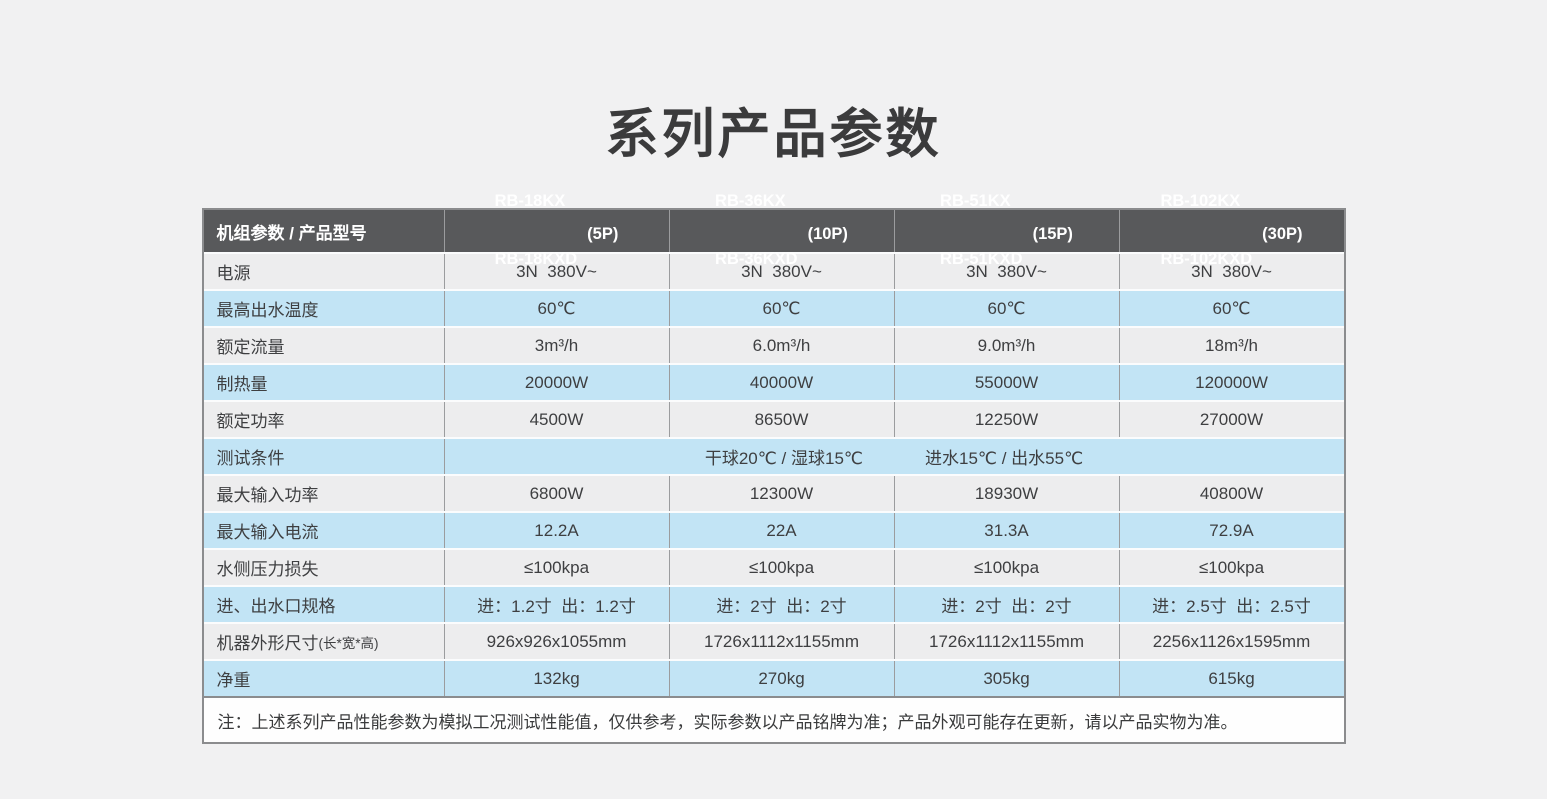  What do you see at coordinates (781, 493) in the screenshot?
I see `cell-value: 12300W` at bounding box center [781, 493].